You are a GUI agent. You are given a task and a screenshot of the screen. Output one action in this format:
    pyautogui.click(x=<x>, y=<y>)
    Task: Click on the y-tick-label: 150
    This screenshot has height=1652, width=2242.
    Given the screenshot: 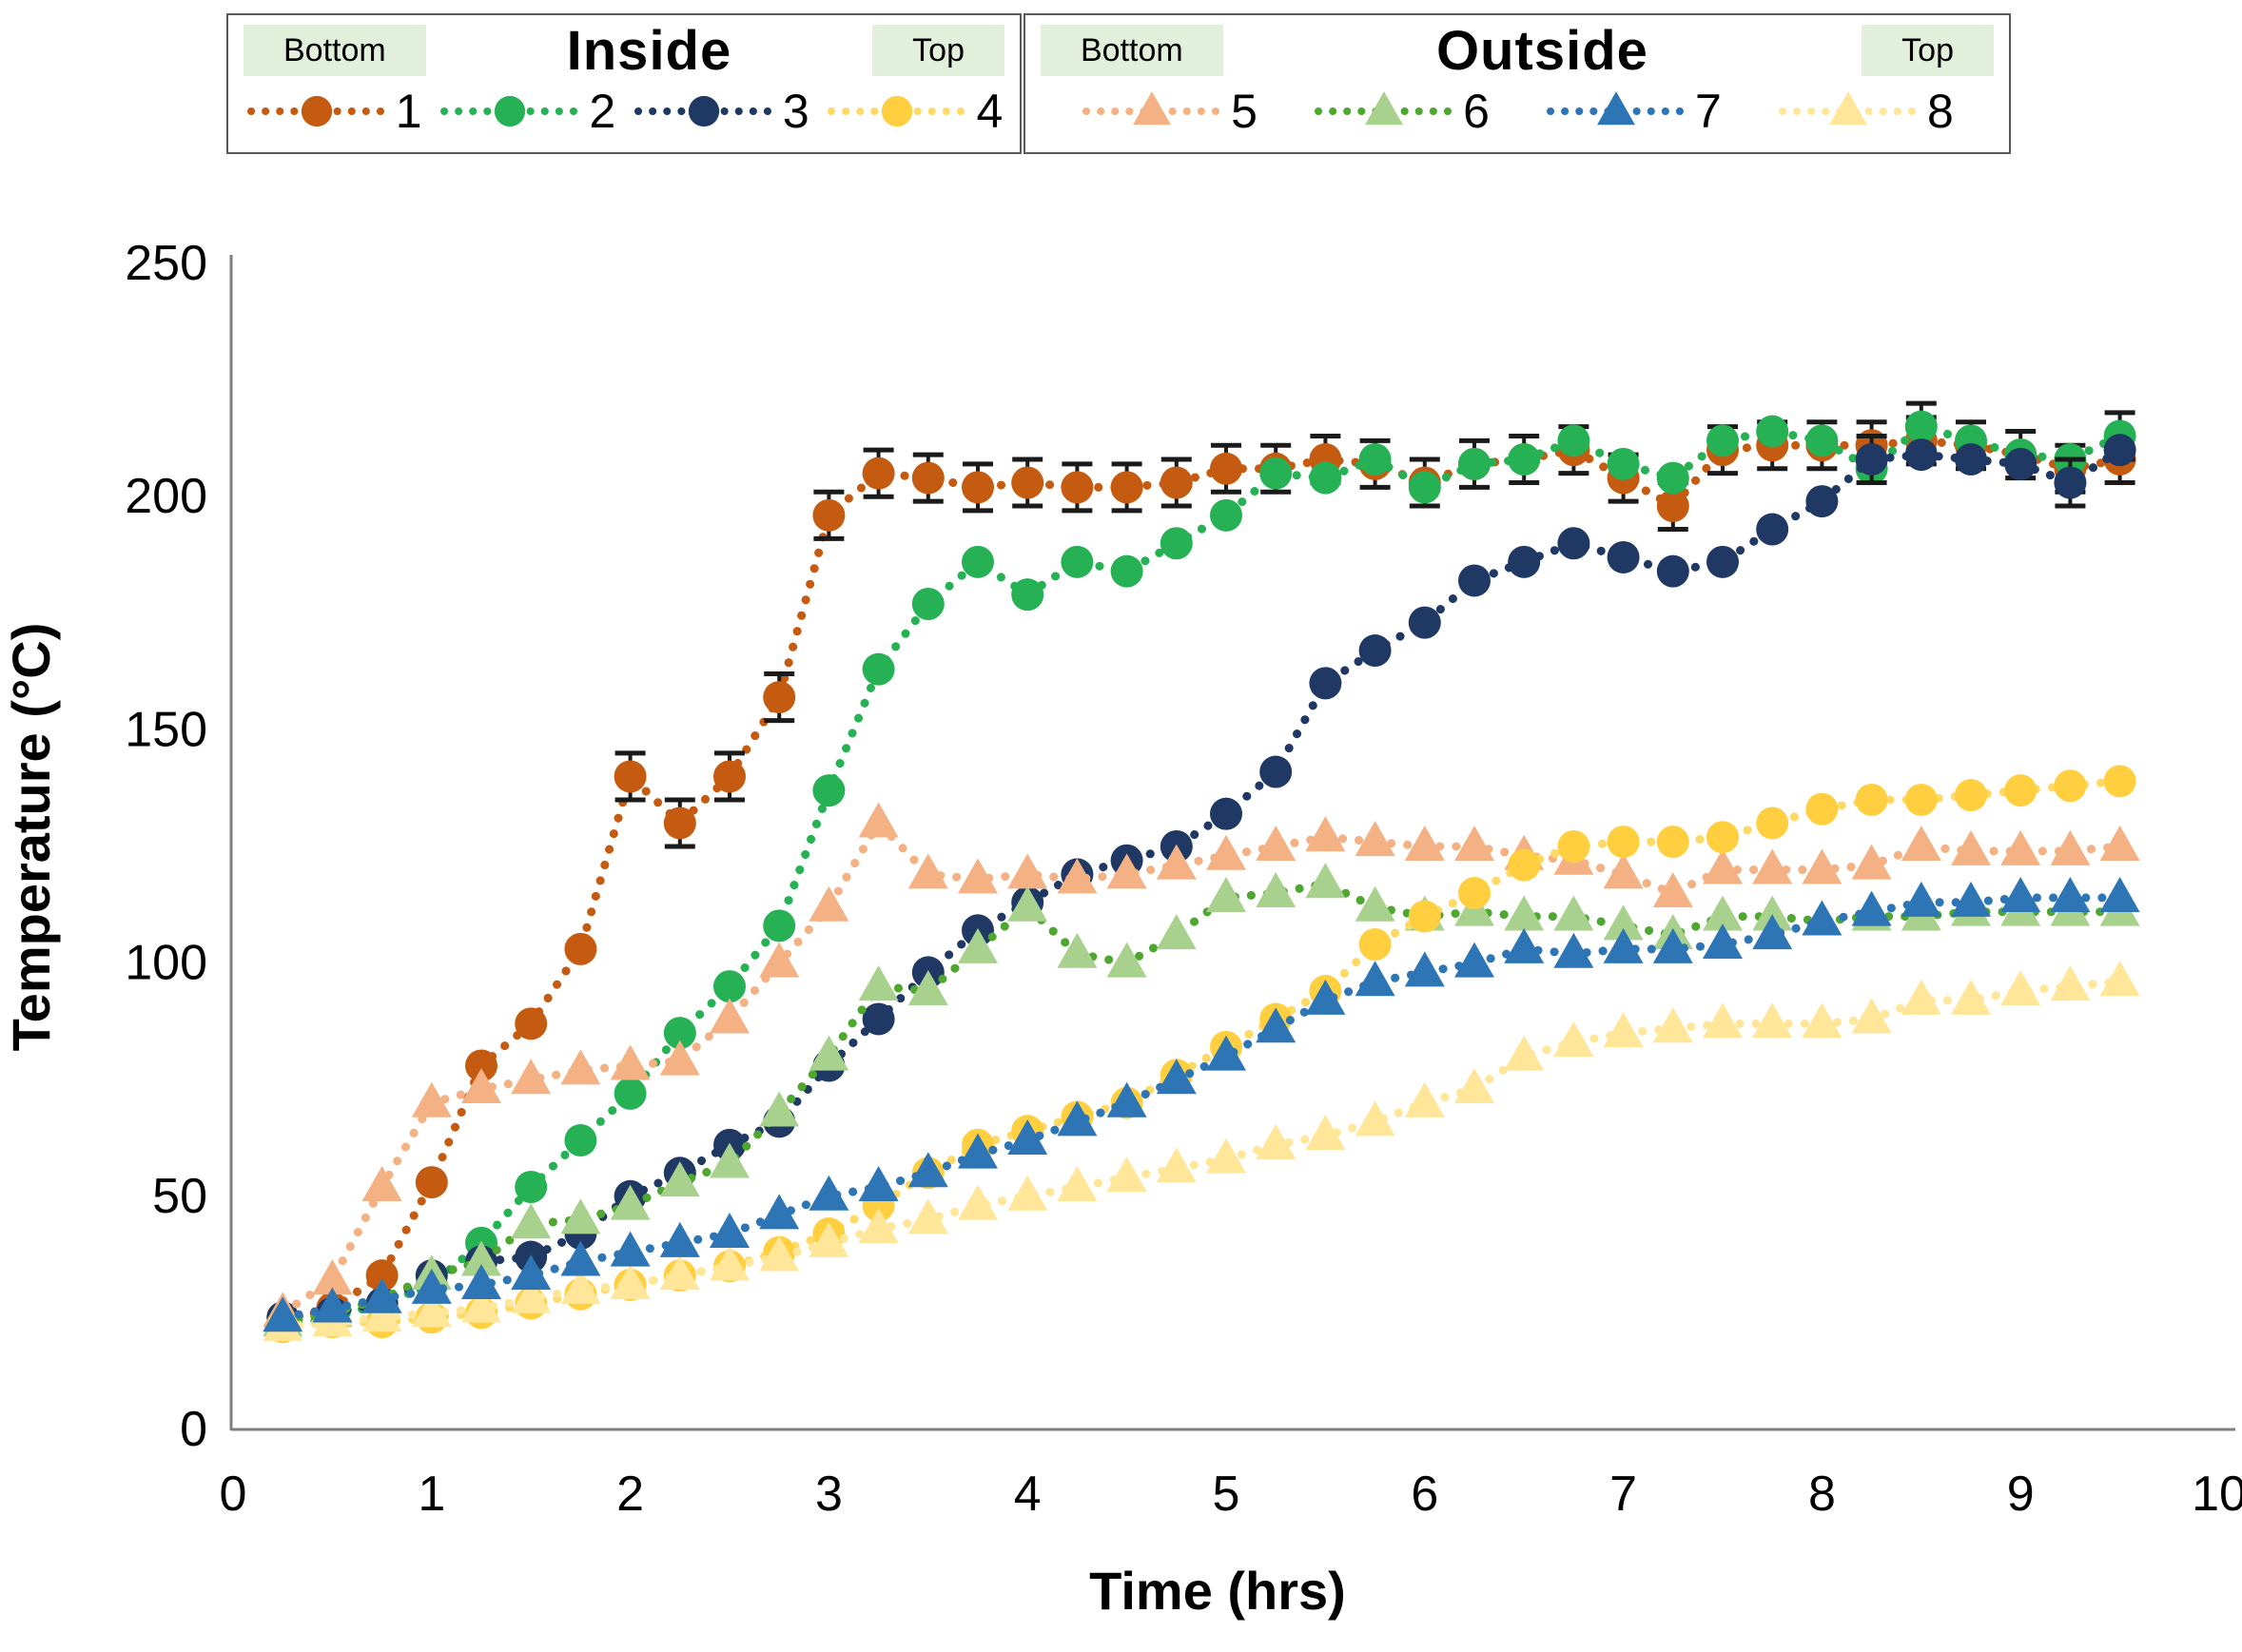 What is the action you would take?
    pyautogui.click(x=166, y=729)
    